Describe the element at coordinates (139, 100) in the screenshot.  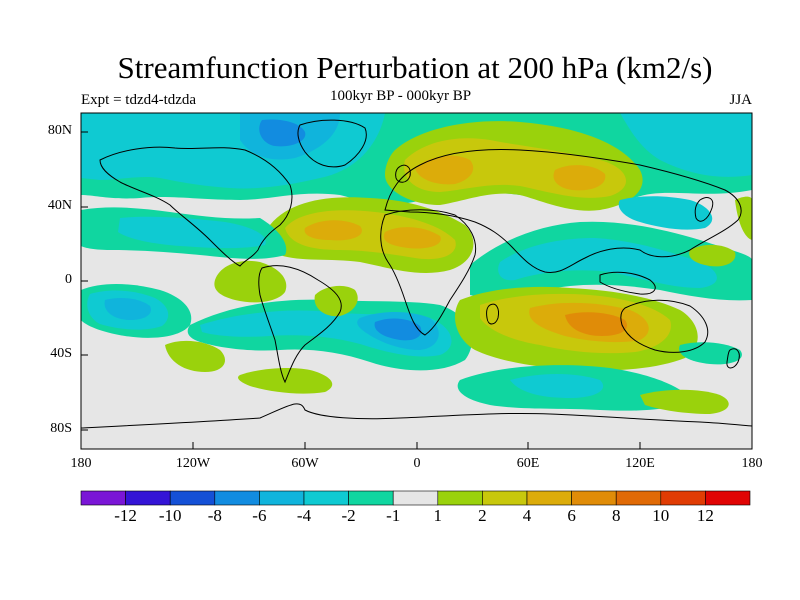
I see `experiment-label: Expt = tdzd4-tdzda` at that location.